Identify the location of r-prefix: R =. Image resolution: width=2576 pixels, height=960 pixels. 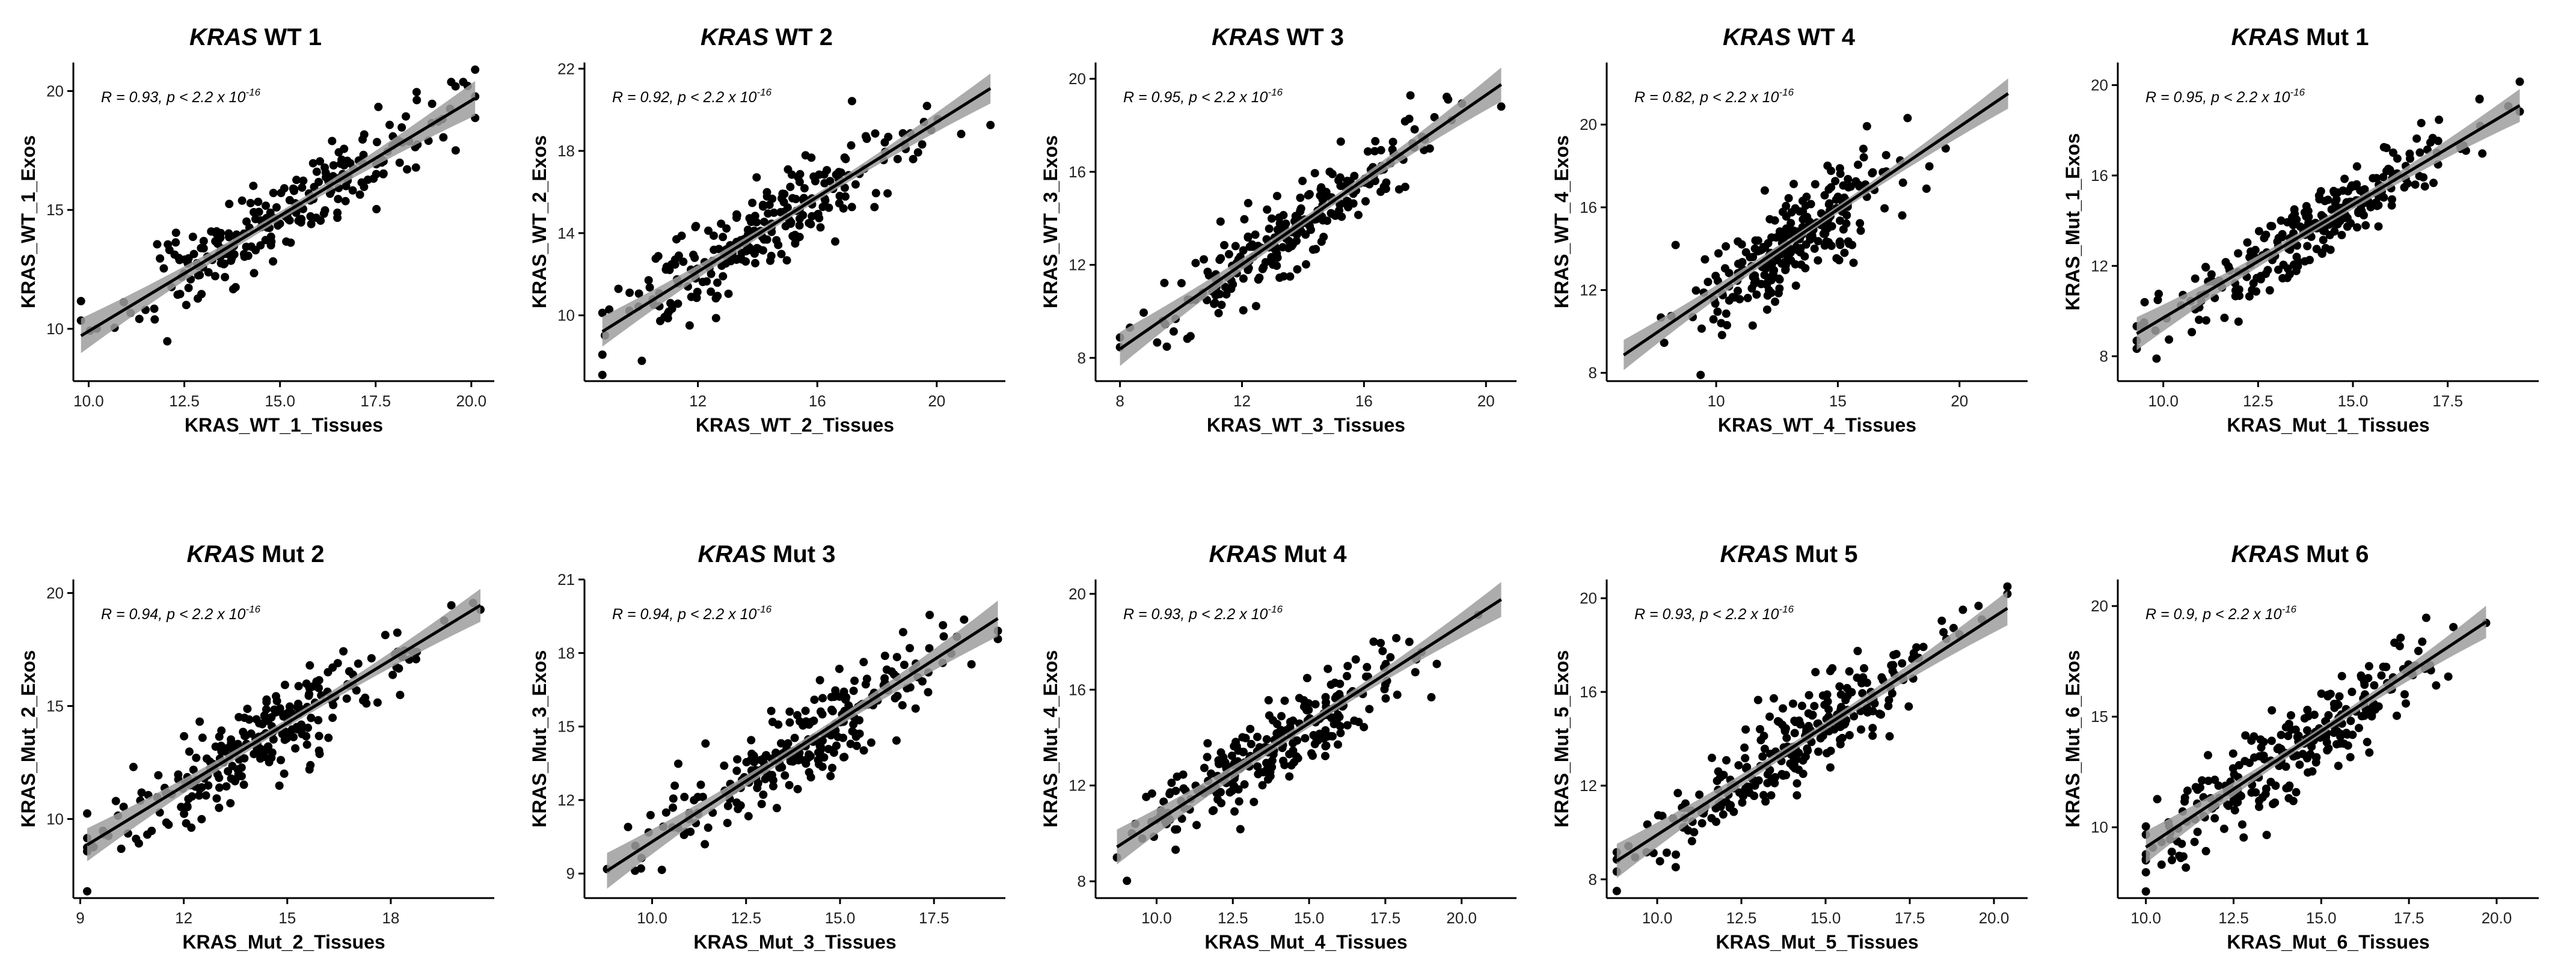
(115, 97).